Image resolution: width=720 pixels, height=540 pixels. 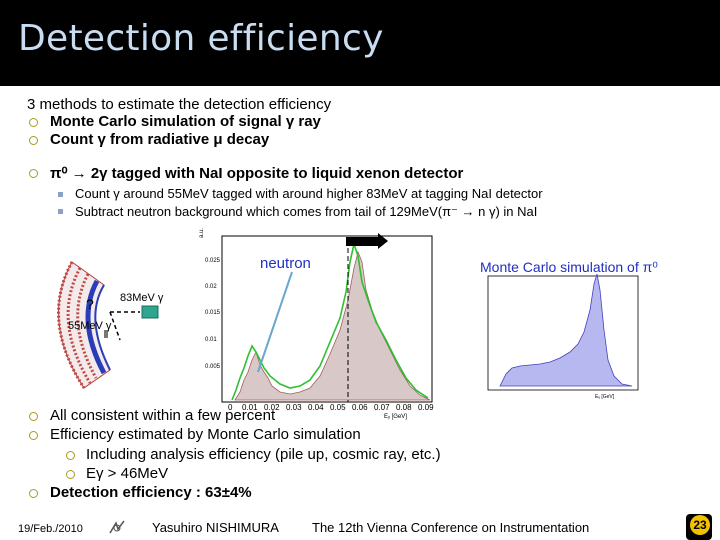 I want to click on method-1: Monte Carlo simulation of signal γ ray, so click(x=185, y=121).